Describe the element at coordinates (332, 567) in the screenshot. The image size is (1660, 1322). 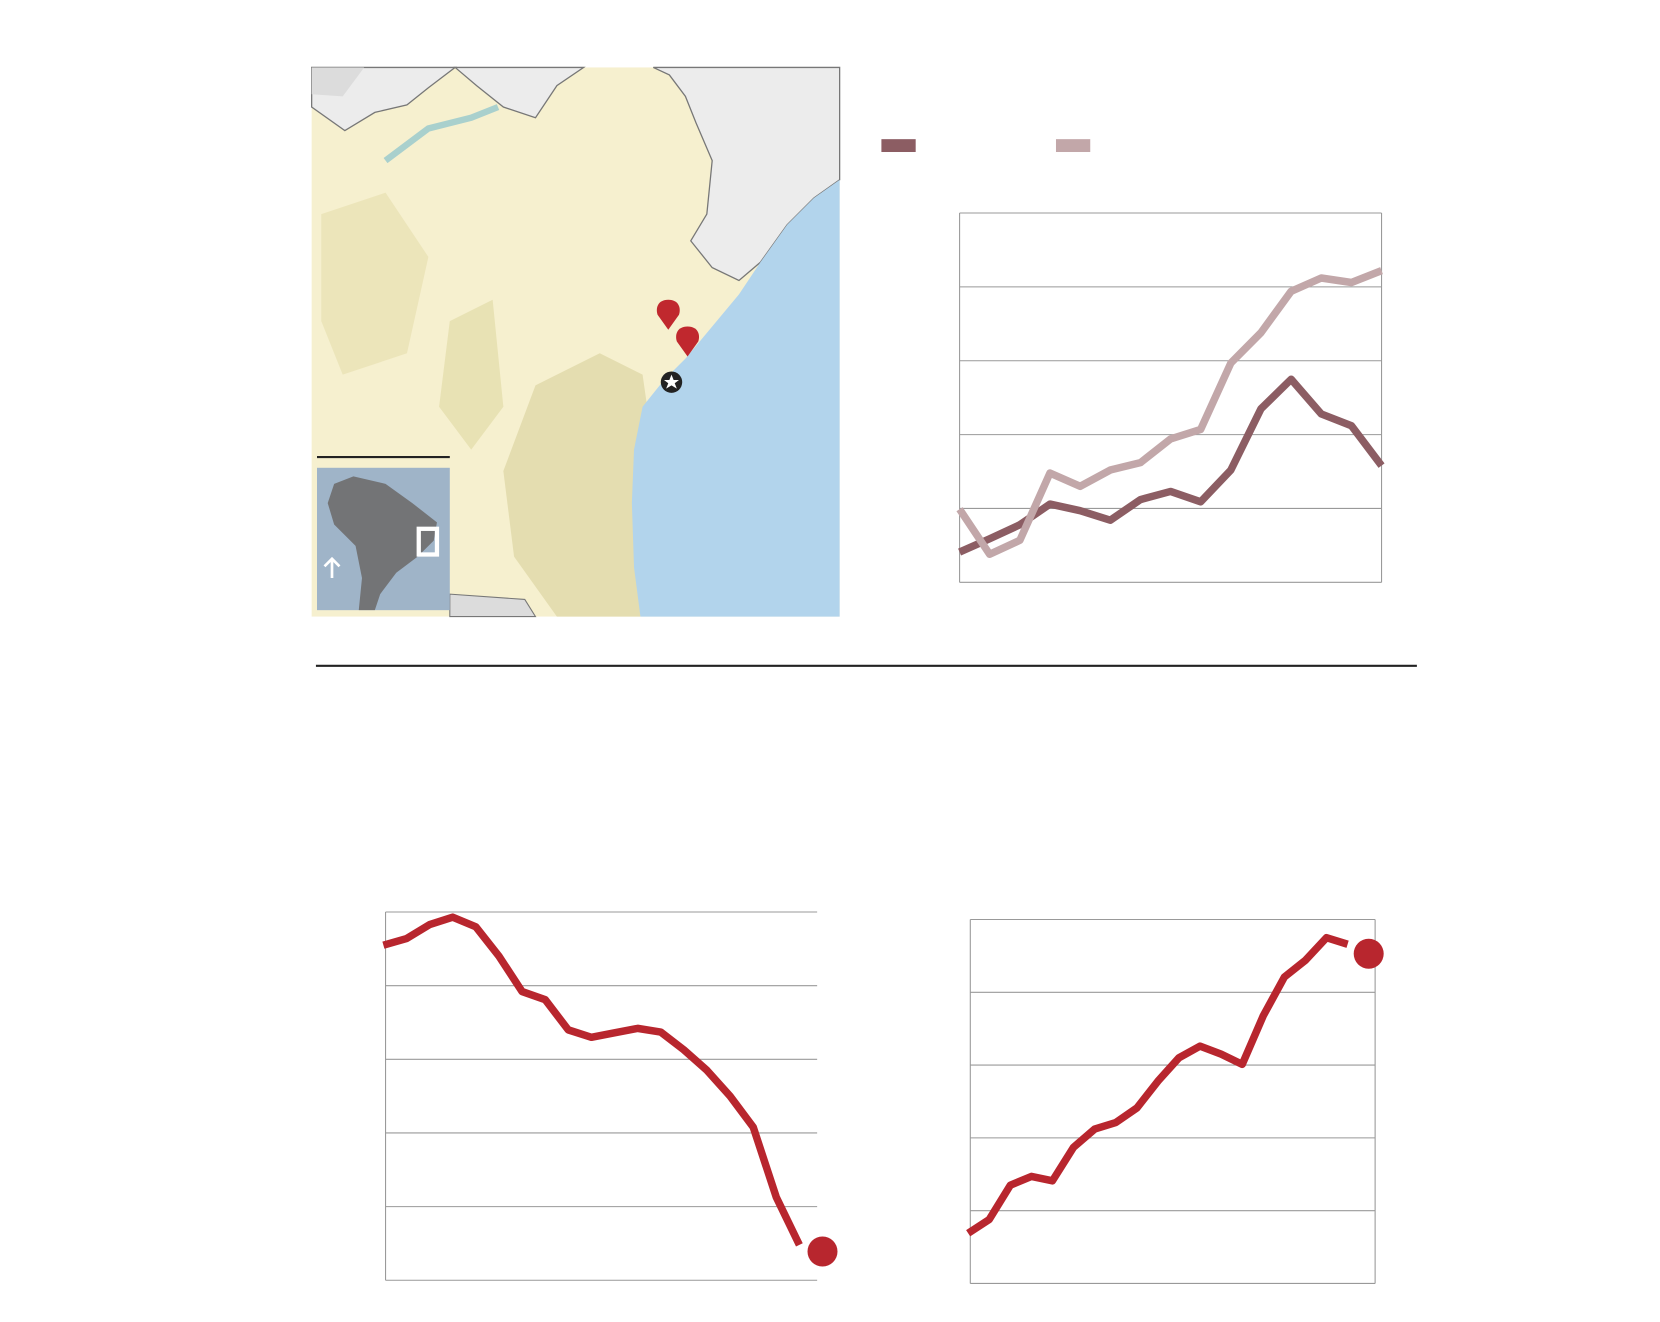
I see `north-arrow` at that location.